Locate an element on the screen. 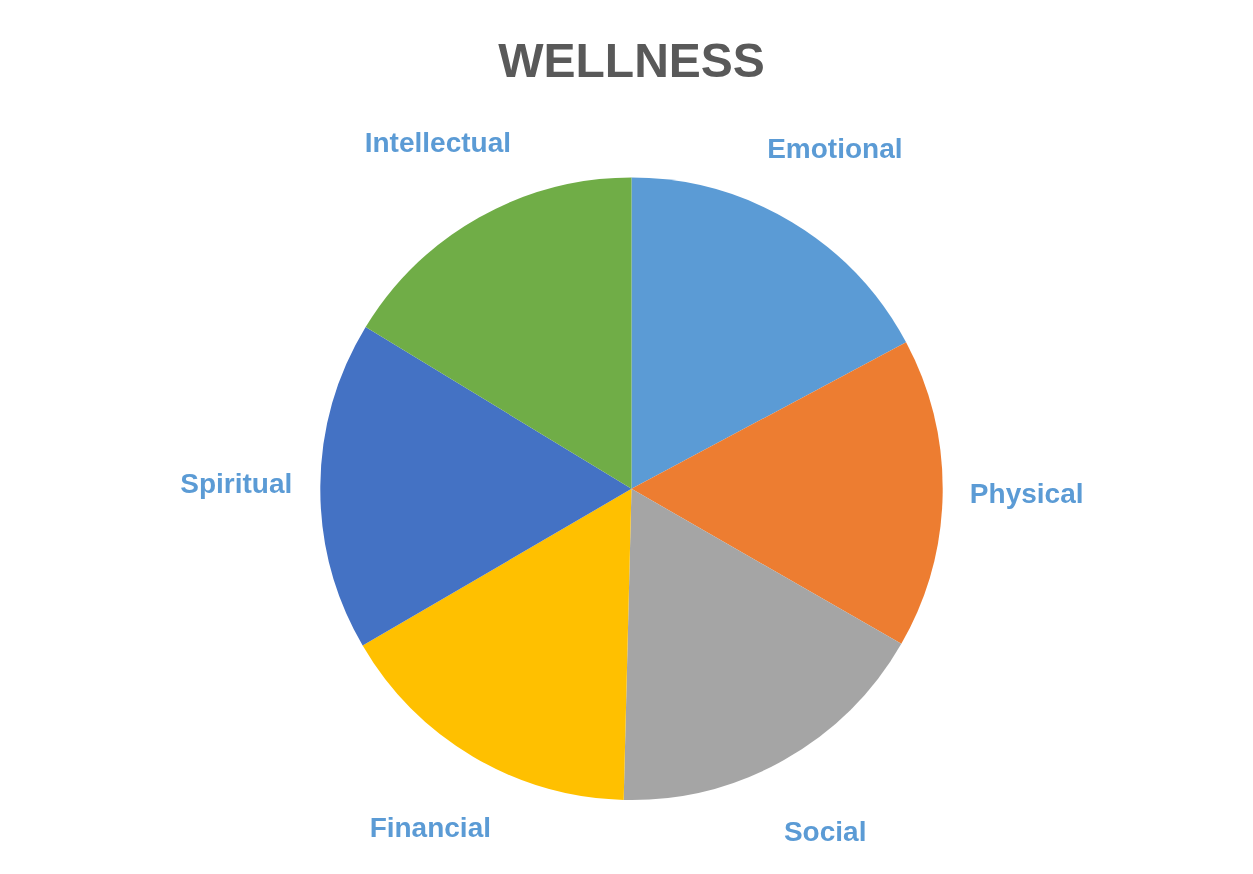  slice-label: Emotional is located at coordinates (835, 148).